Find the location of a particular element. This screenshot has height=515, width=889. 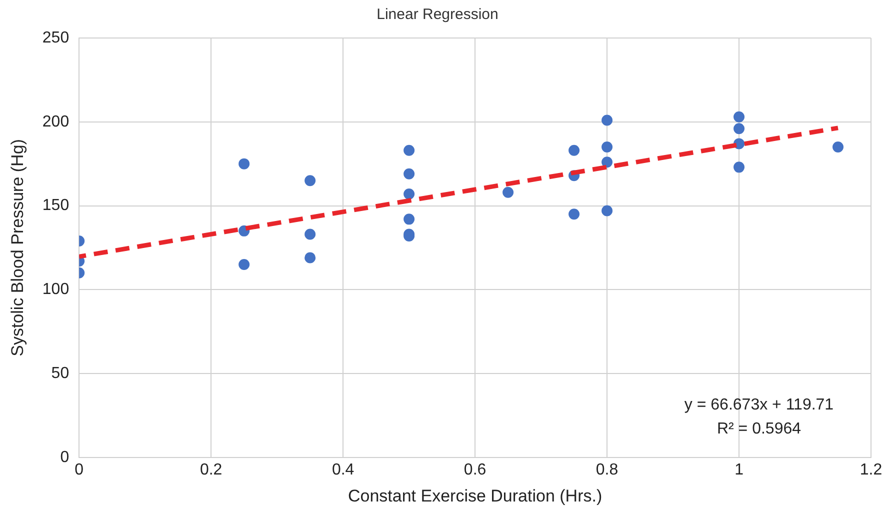

y-tick-label: 250 is located at coordinates (56, 37).